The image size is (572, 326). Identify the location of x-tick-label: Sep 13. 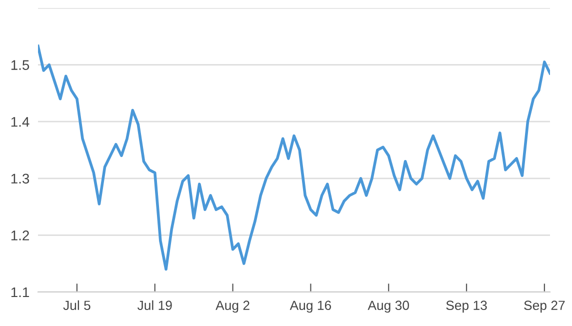
(466, 306).